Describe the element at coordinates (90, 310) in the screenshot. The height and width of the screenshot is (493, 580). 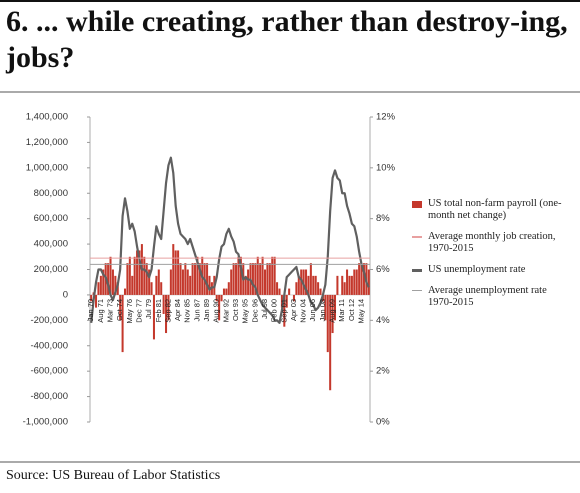
I see `x-tick-label: Jan 70` at that location.